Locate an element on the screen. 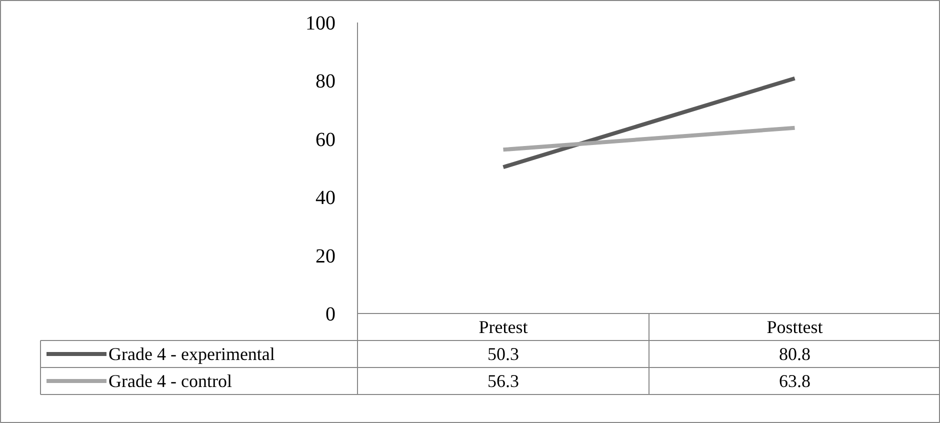  data-label: 56.3 is located at coordinates (503, 381).